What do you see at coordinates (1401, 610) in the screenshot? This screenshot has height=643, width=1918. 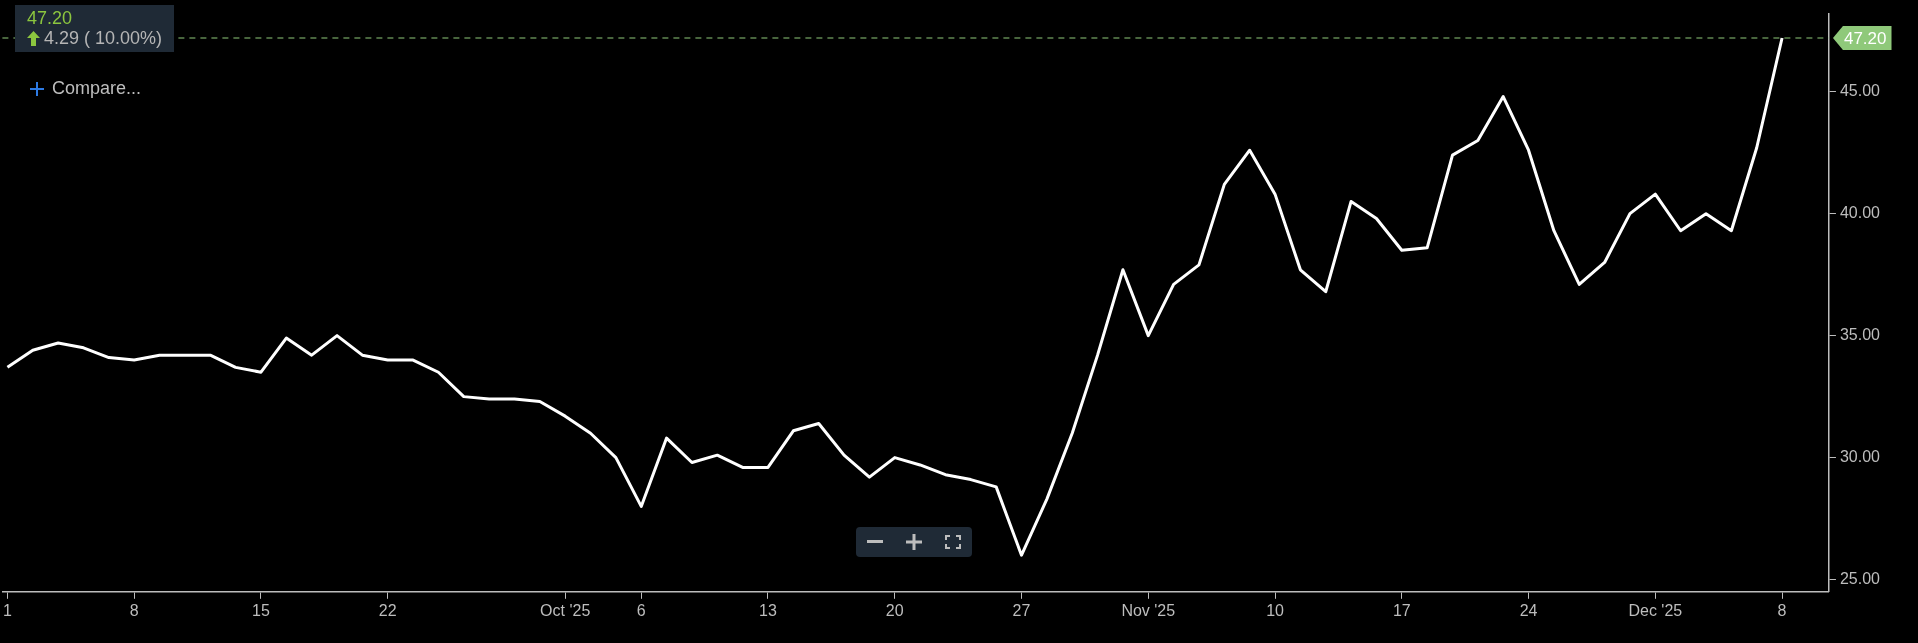 I see `x-tick-label: 17` at bounding box center [1401, 610].